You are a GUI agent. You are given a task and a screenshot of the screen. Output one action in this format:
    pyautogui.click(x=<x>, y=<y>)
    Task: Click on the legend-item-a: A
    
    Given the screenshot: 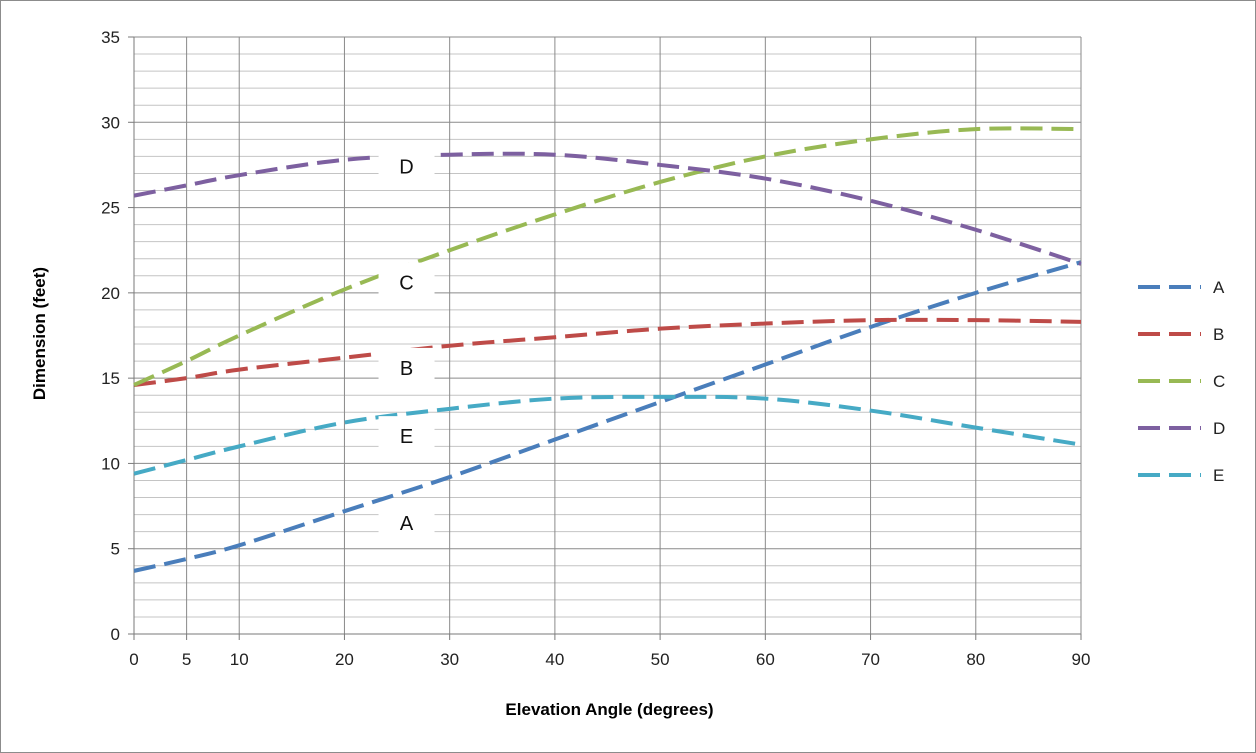 What is the action you would take?
    pyautogui.click(x=1181, y=287)
    